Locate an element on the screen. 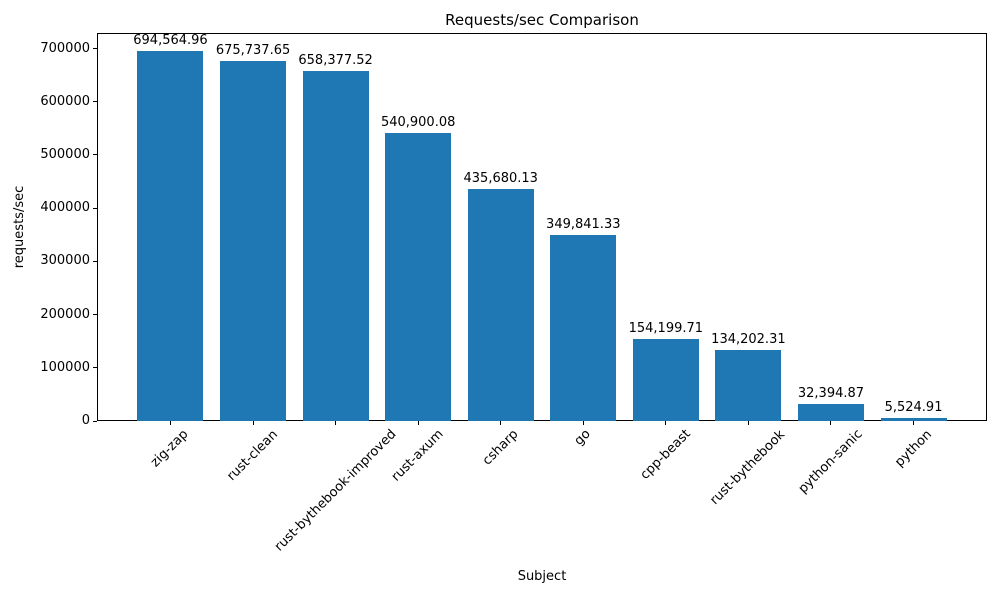 The height and width of the screenshot is (600, 1000). x-tick-label: python is located at coordinates (913, 448).